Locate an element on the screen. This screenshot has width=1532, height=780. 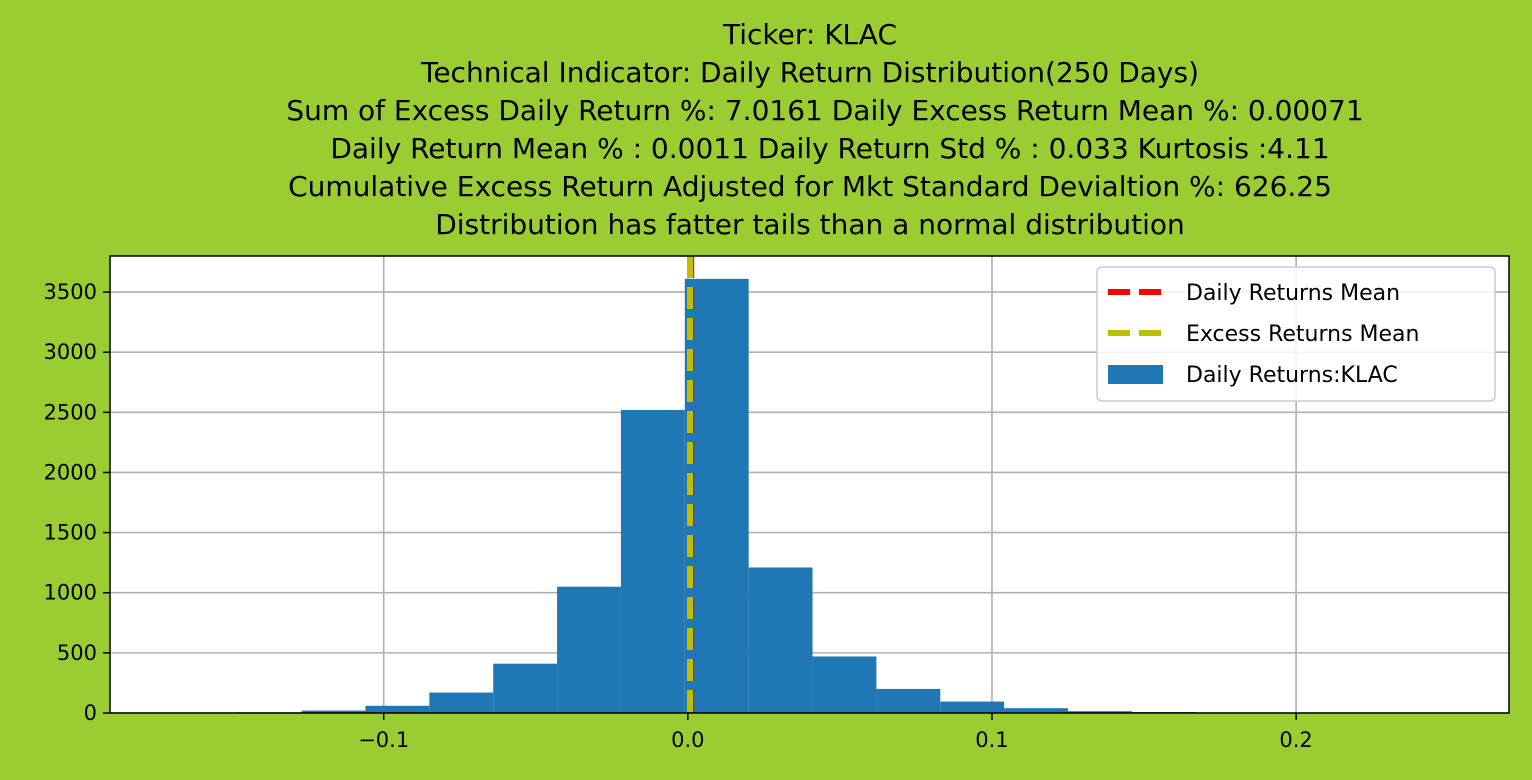
x-tick-label: 0.1 is located at coordinates (991, 740).